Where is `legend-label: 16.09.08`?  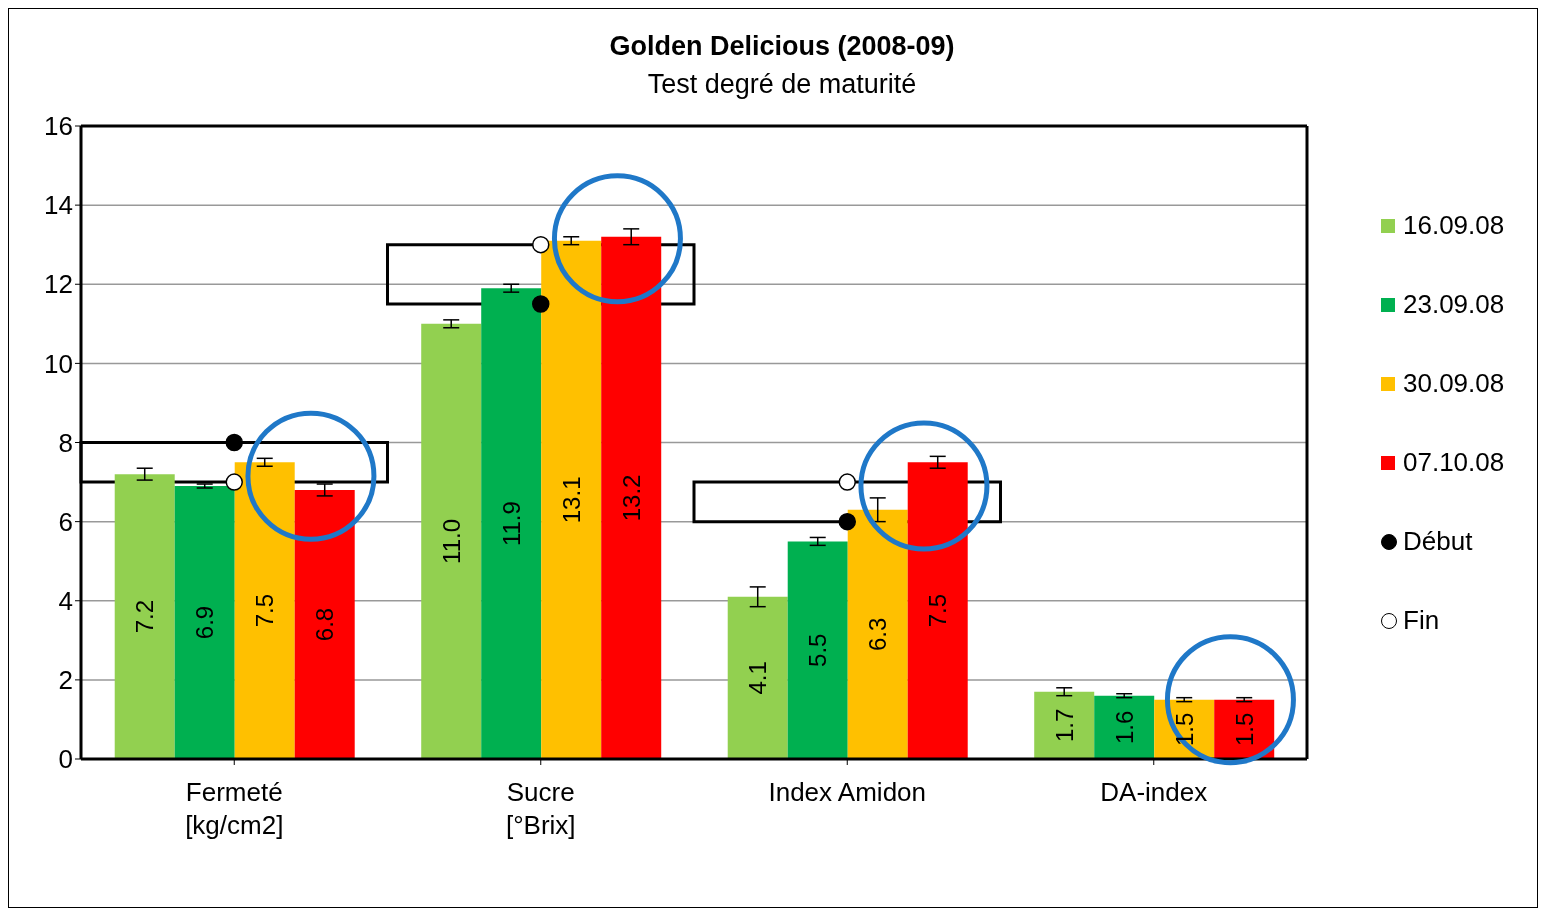 legend-label: 16.09.08 is located at coordinates (1454, 225).